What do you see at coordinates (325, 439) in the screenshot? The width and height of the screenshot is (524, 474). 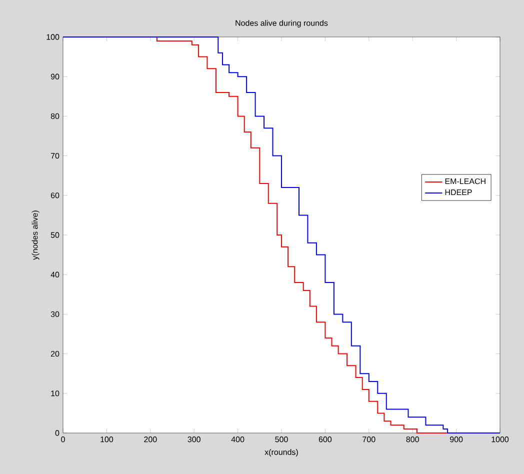 I see `x-tick-label: 600` at bounding box center [325, 439].